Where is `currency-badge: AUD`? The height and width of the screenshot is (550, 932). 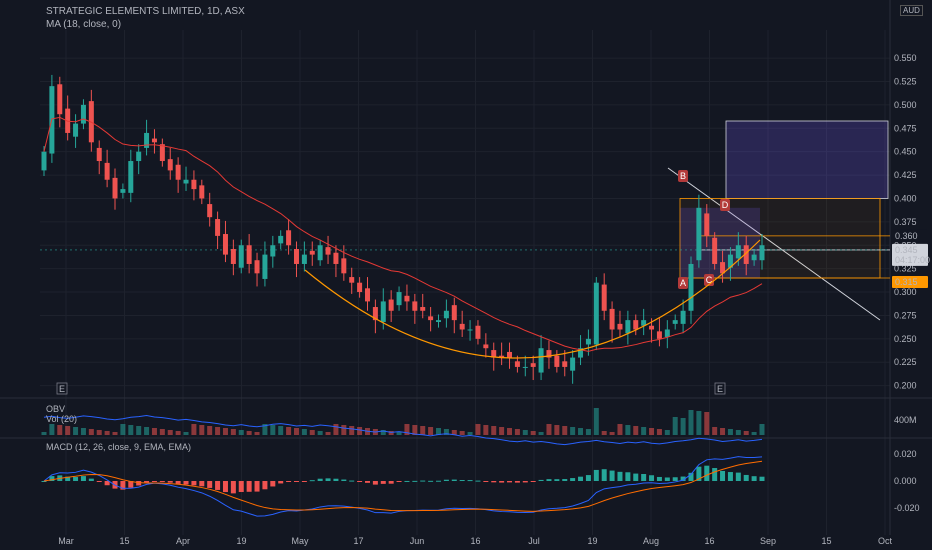
currency-badge: AUD is located at coordinates (911, 10).